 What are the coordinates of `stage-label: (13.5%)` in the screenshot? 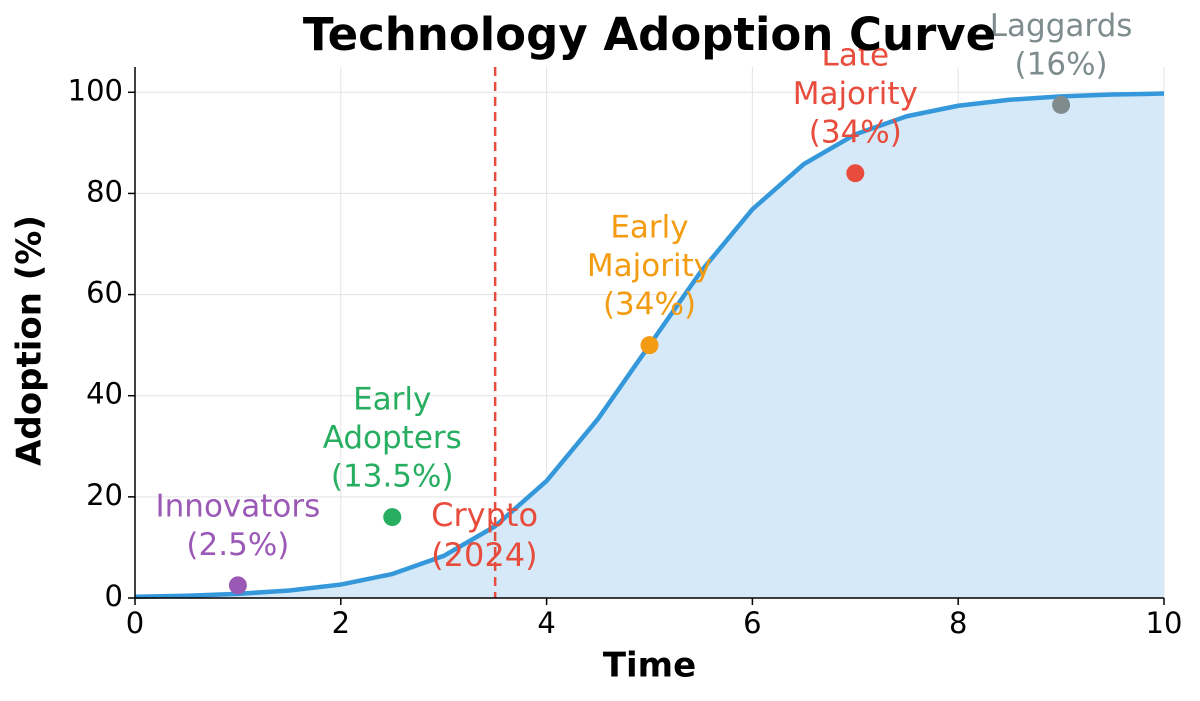 It's located at (392, 477).